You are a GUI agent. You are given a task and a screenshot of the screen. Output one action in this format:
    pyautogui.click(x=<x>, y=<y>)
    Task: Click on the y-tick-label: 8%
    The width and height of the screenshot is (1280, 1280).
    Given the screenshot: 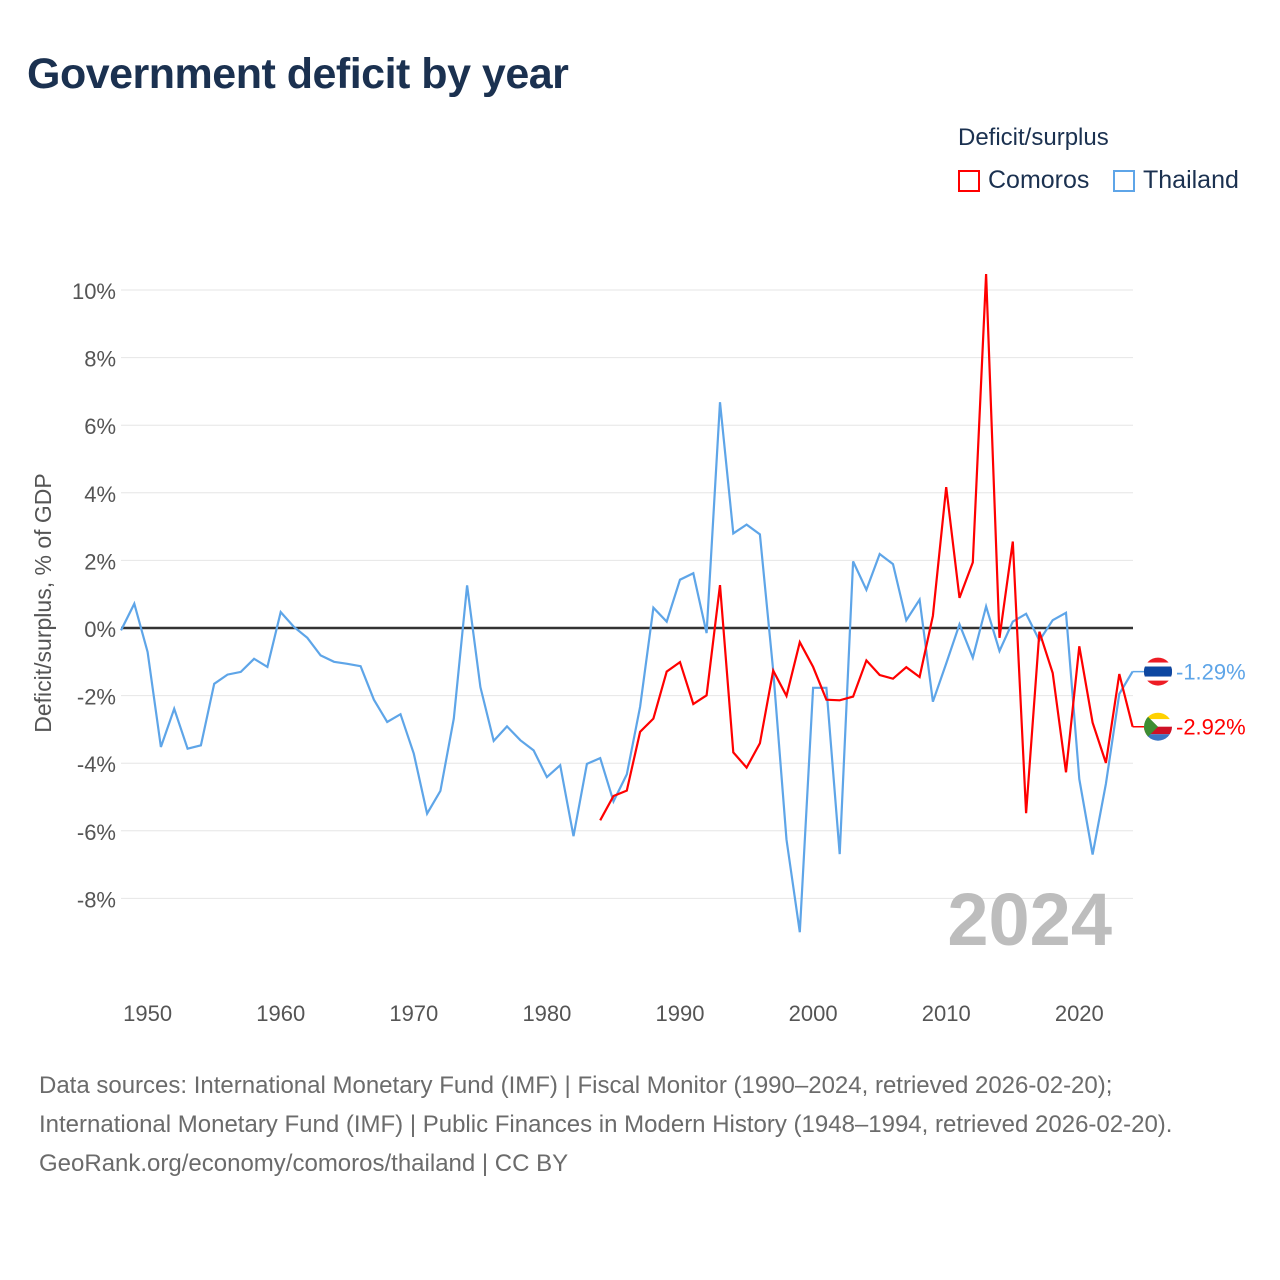 What is the action you would take?
    pyautogui.click(x=100, y=359)
    